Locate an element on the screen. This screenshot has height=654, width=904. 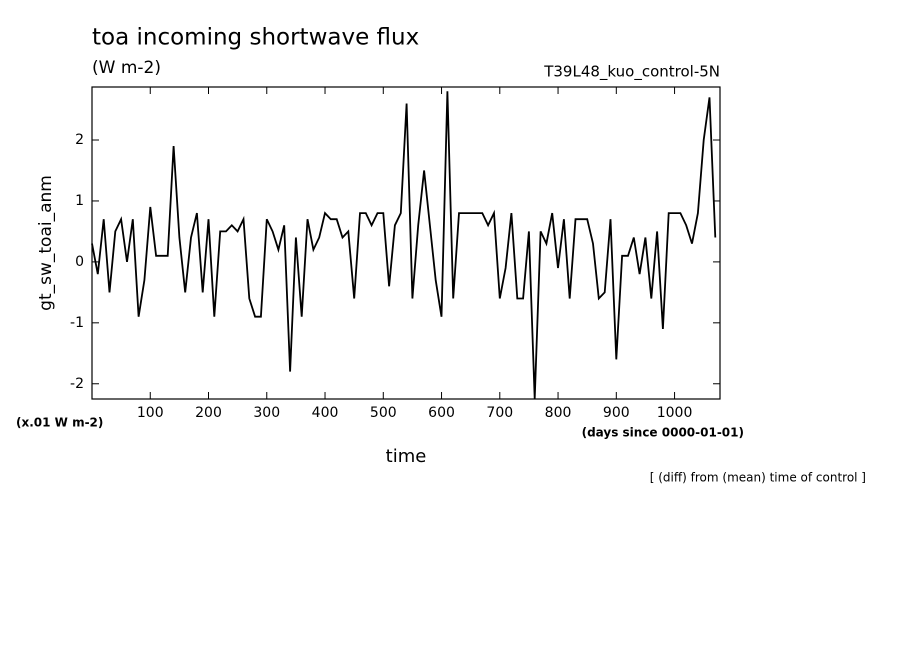
chart-subtitle: (W m-2) is located at coordinates (126, 68).